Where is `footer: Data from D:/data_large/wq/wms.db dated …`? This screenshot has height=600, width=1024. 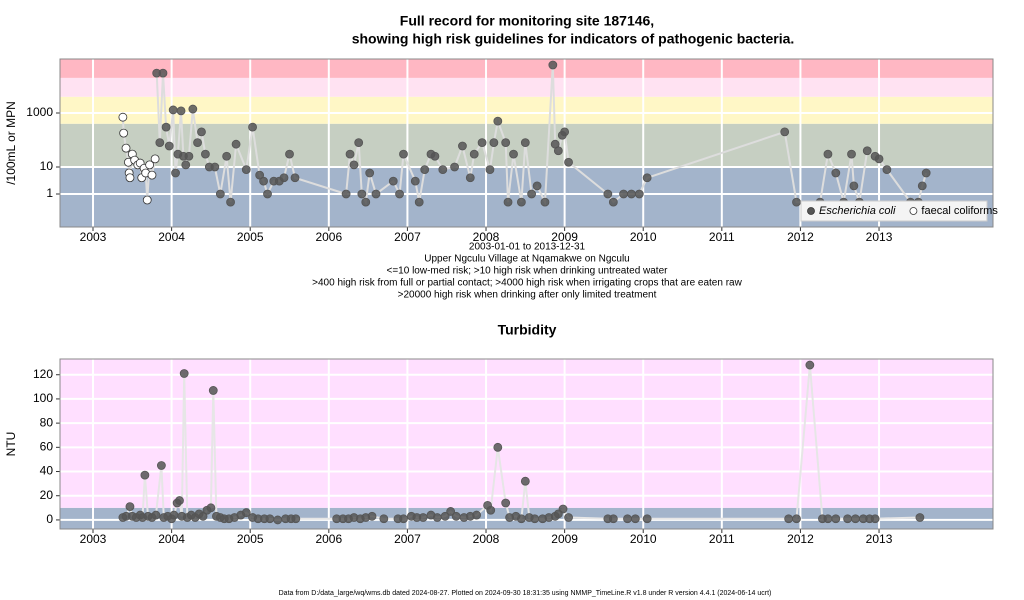
footer: Data from D:/data_large/wq/wms.db dated … is located at coordinates (525, 593).